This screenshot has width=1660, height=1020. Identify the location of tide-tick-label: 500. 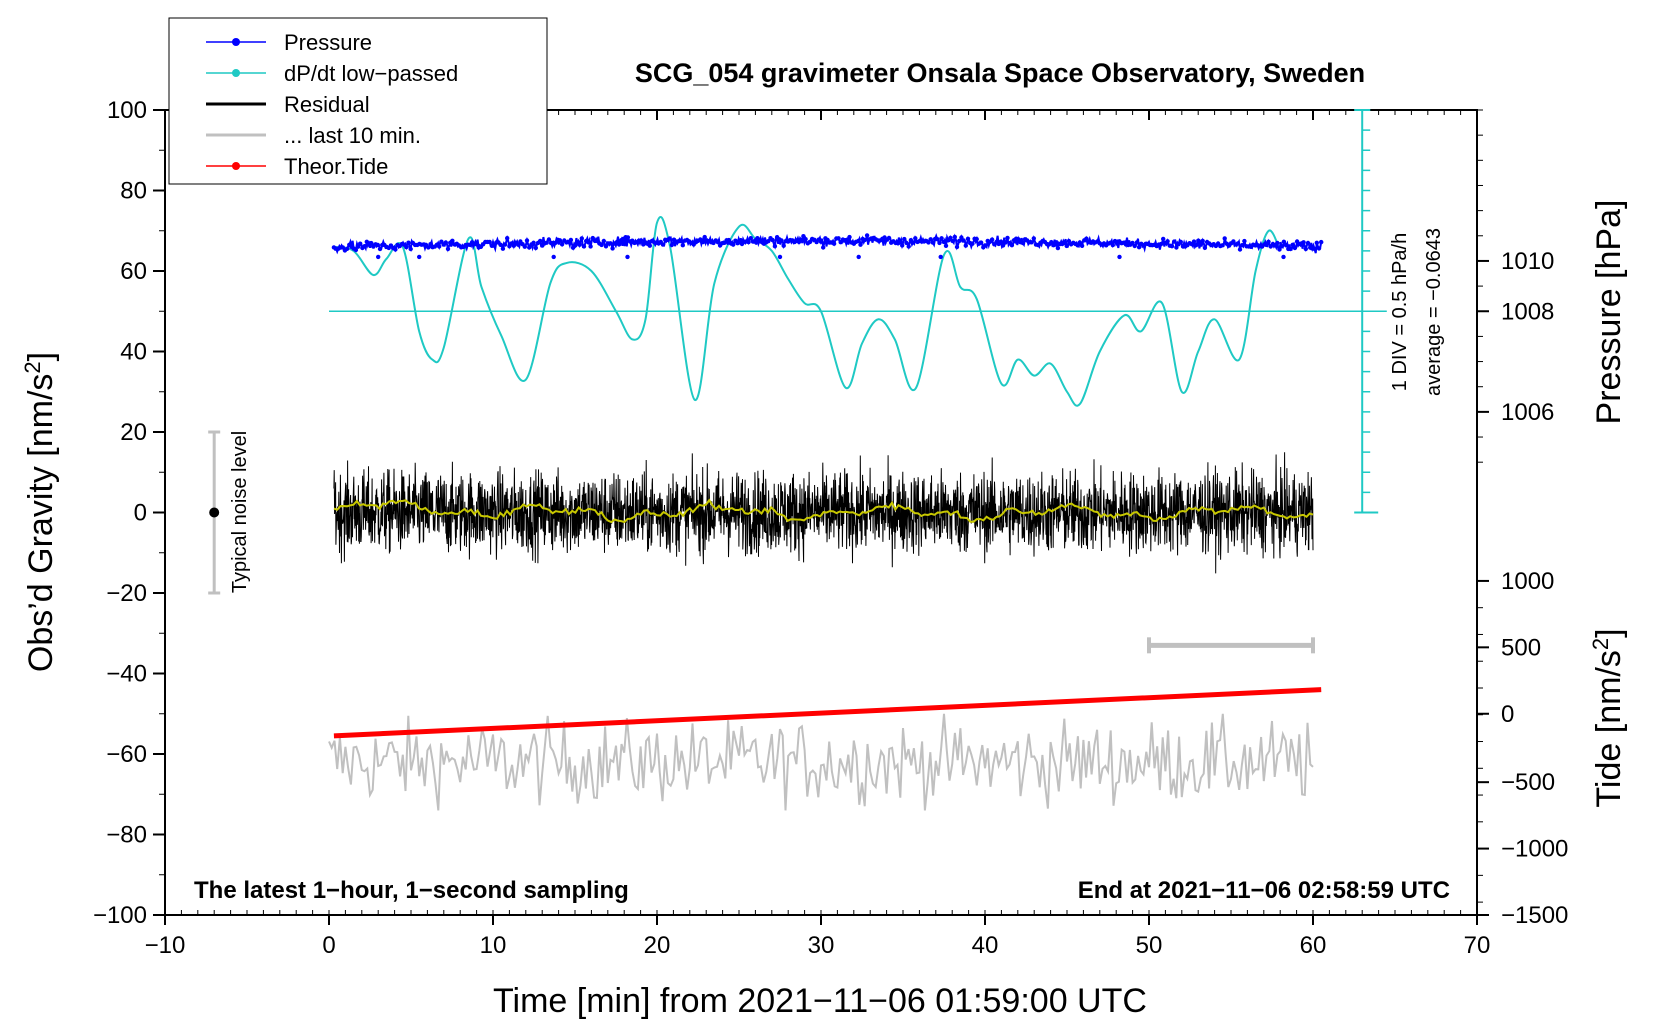
(1521, 647).